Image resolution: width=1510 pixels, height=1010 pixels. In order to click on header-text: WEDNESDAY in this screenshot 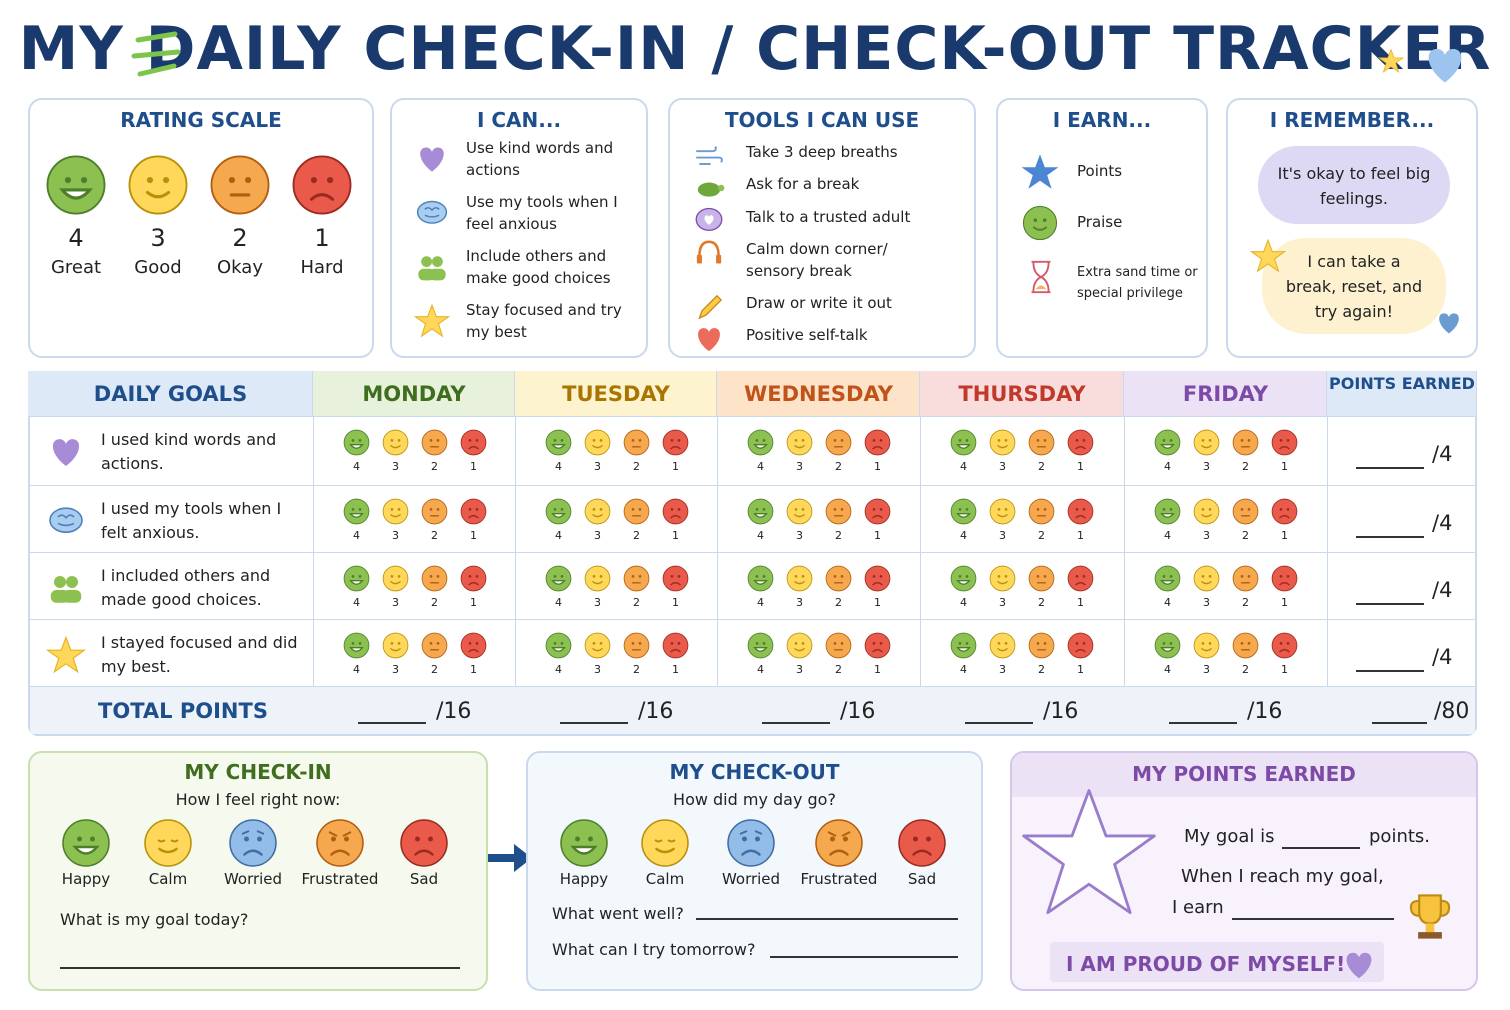, I will do `click(818, 394)`.